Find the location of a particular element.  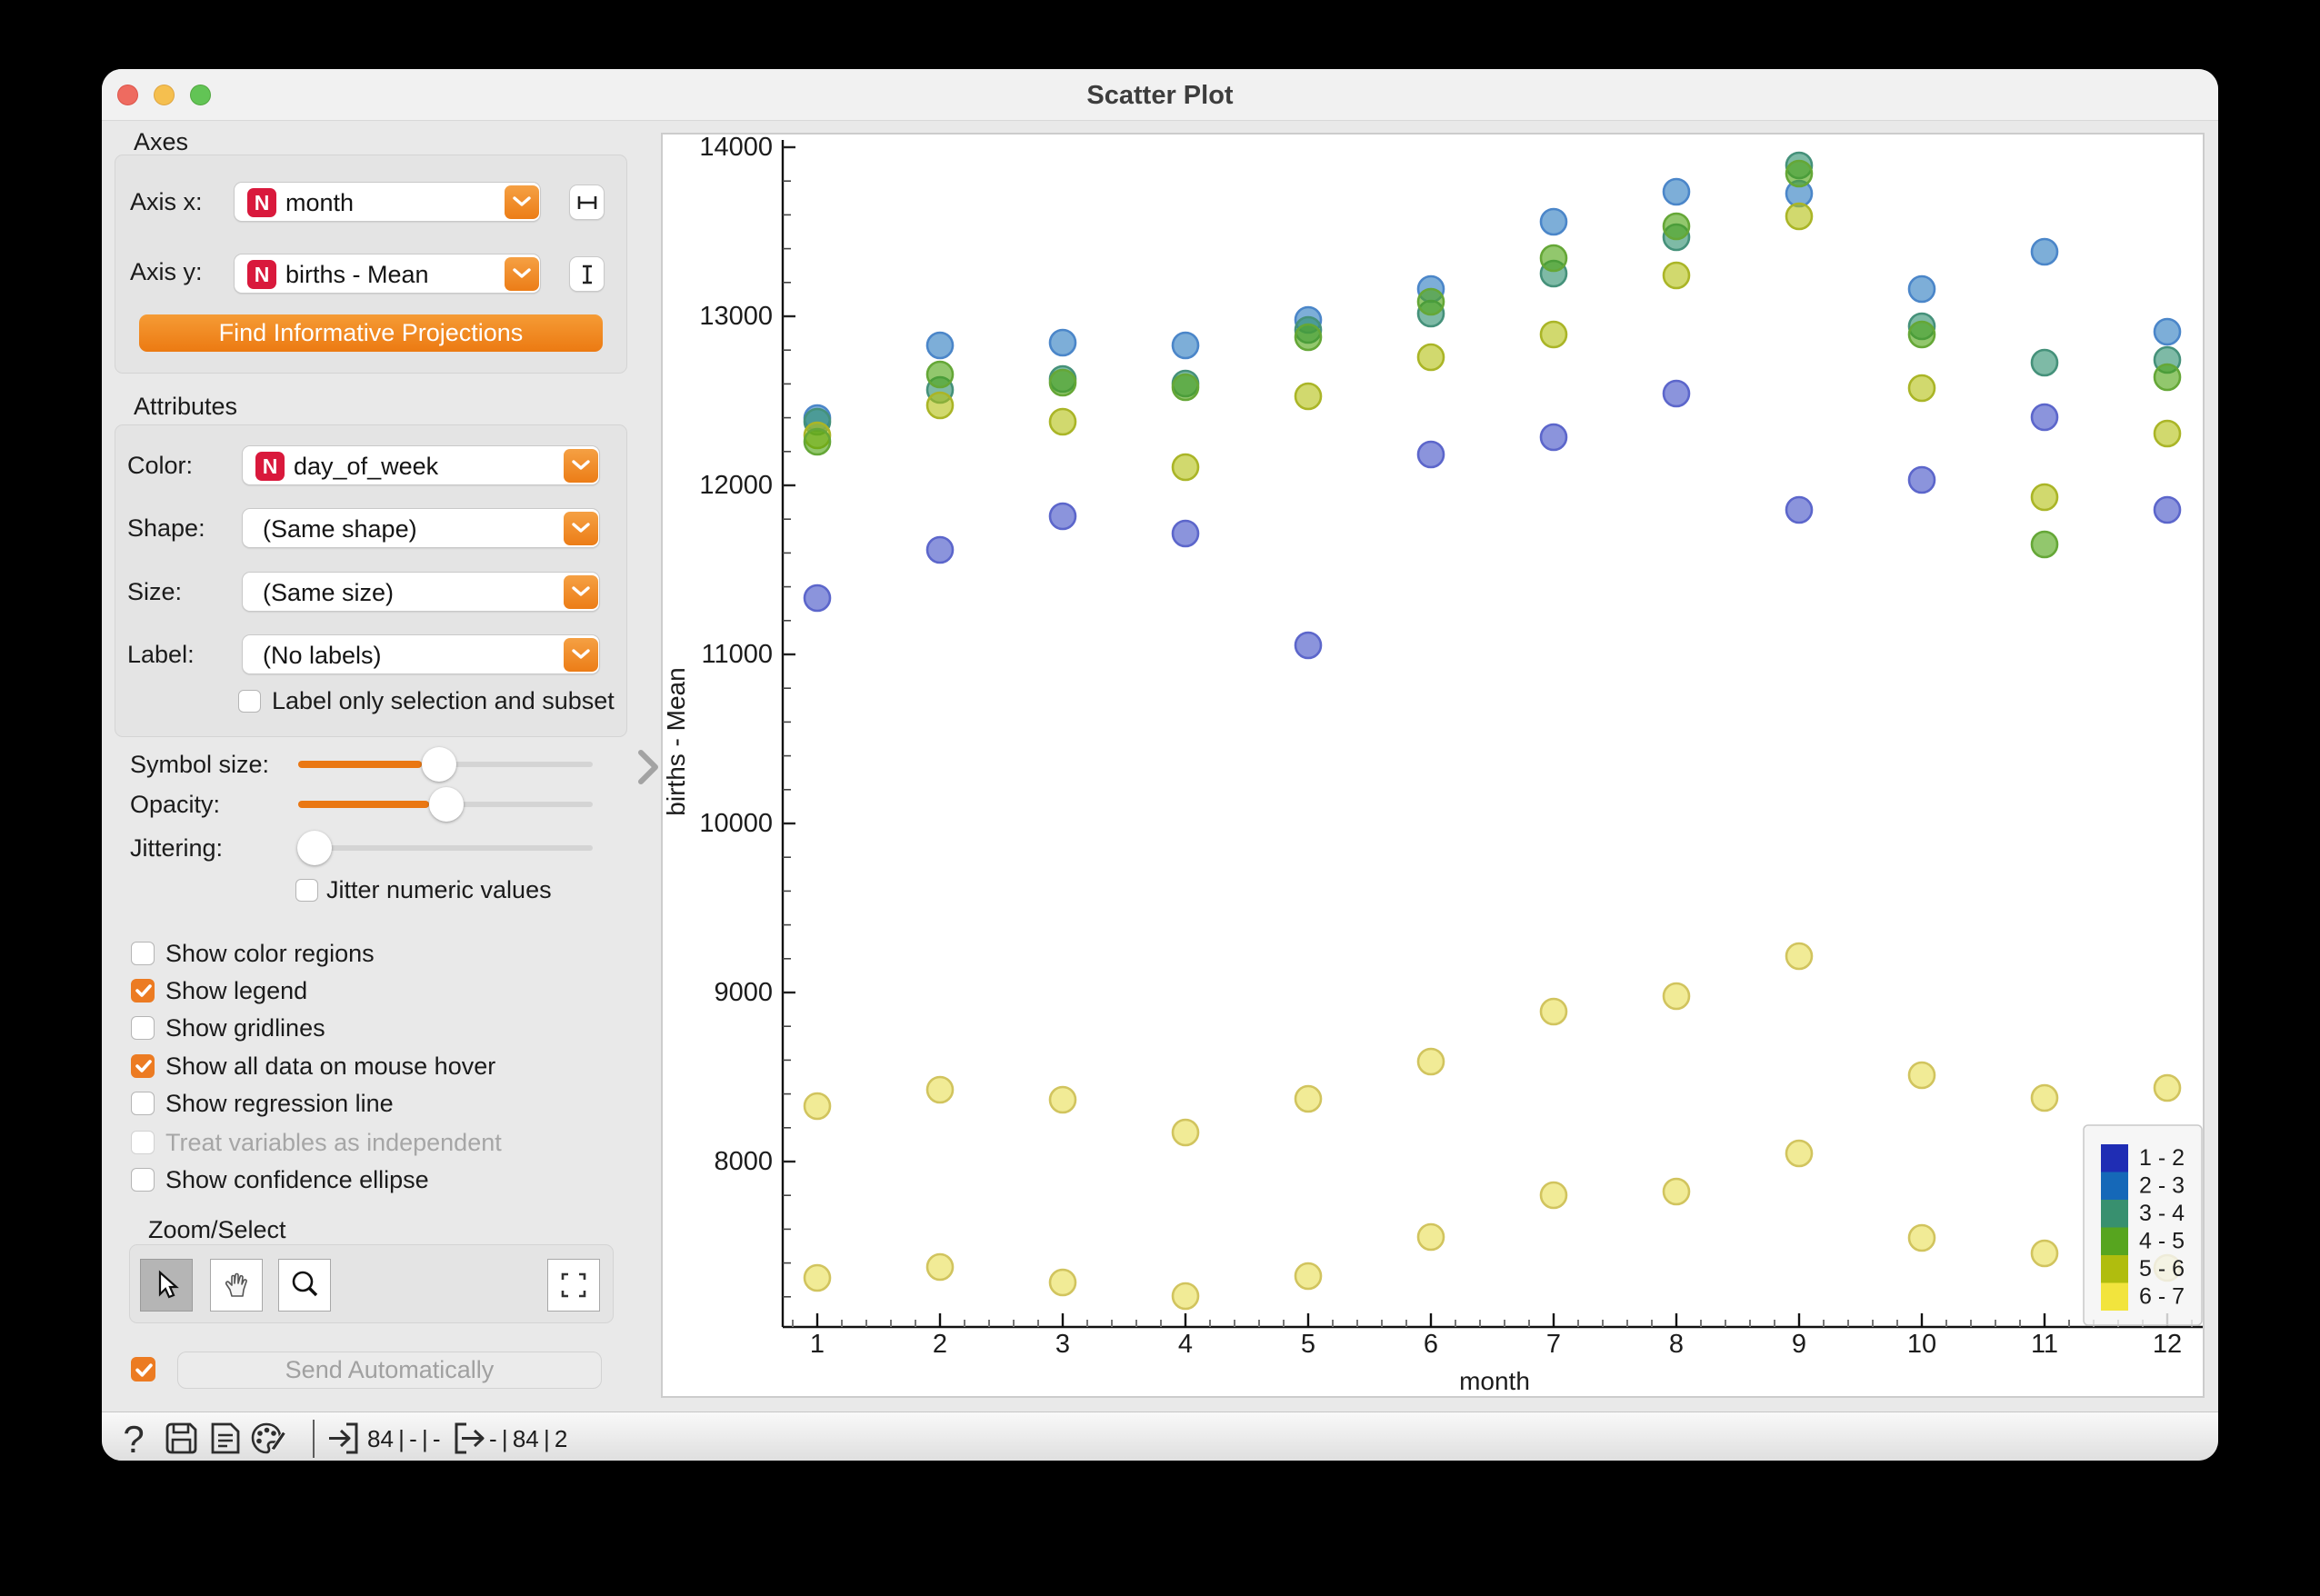

svg-text: 10 is located at coordinates (1921, 1344).